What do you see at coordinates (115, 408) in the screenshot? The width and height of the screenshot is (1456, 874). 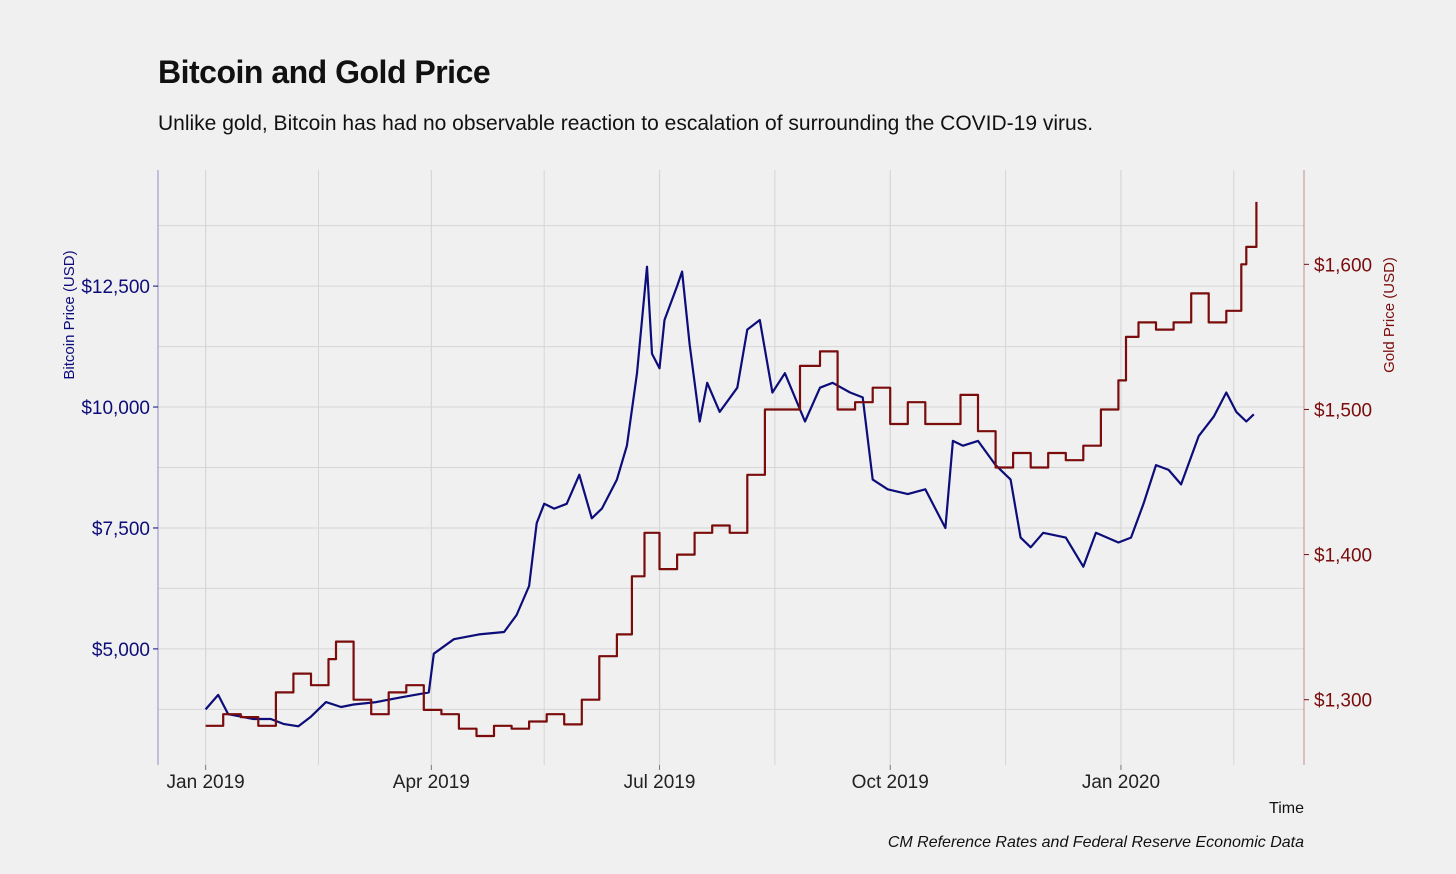 I see `left-tick-label: $10,000` at bounding box center [115, 408].